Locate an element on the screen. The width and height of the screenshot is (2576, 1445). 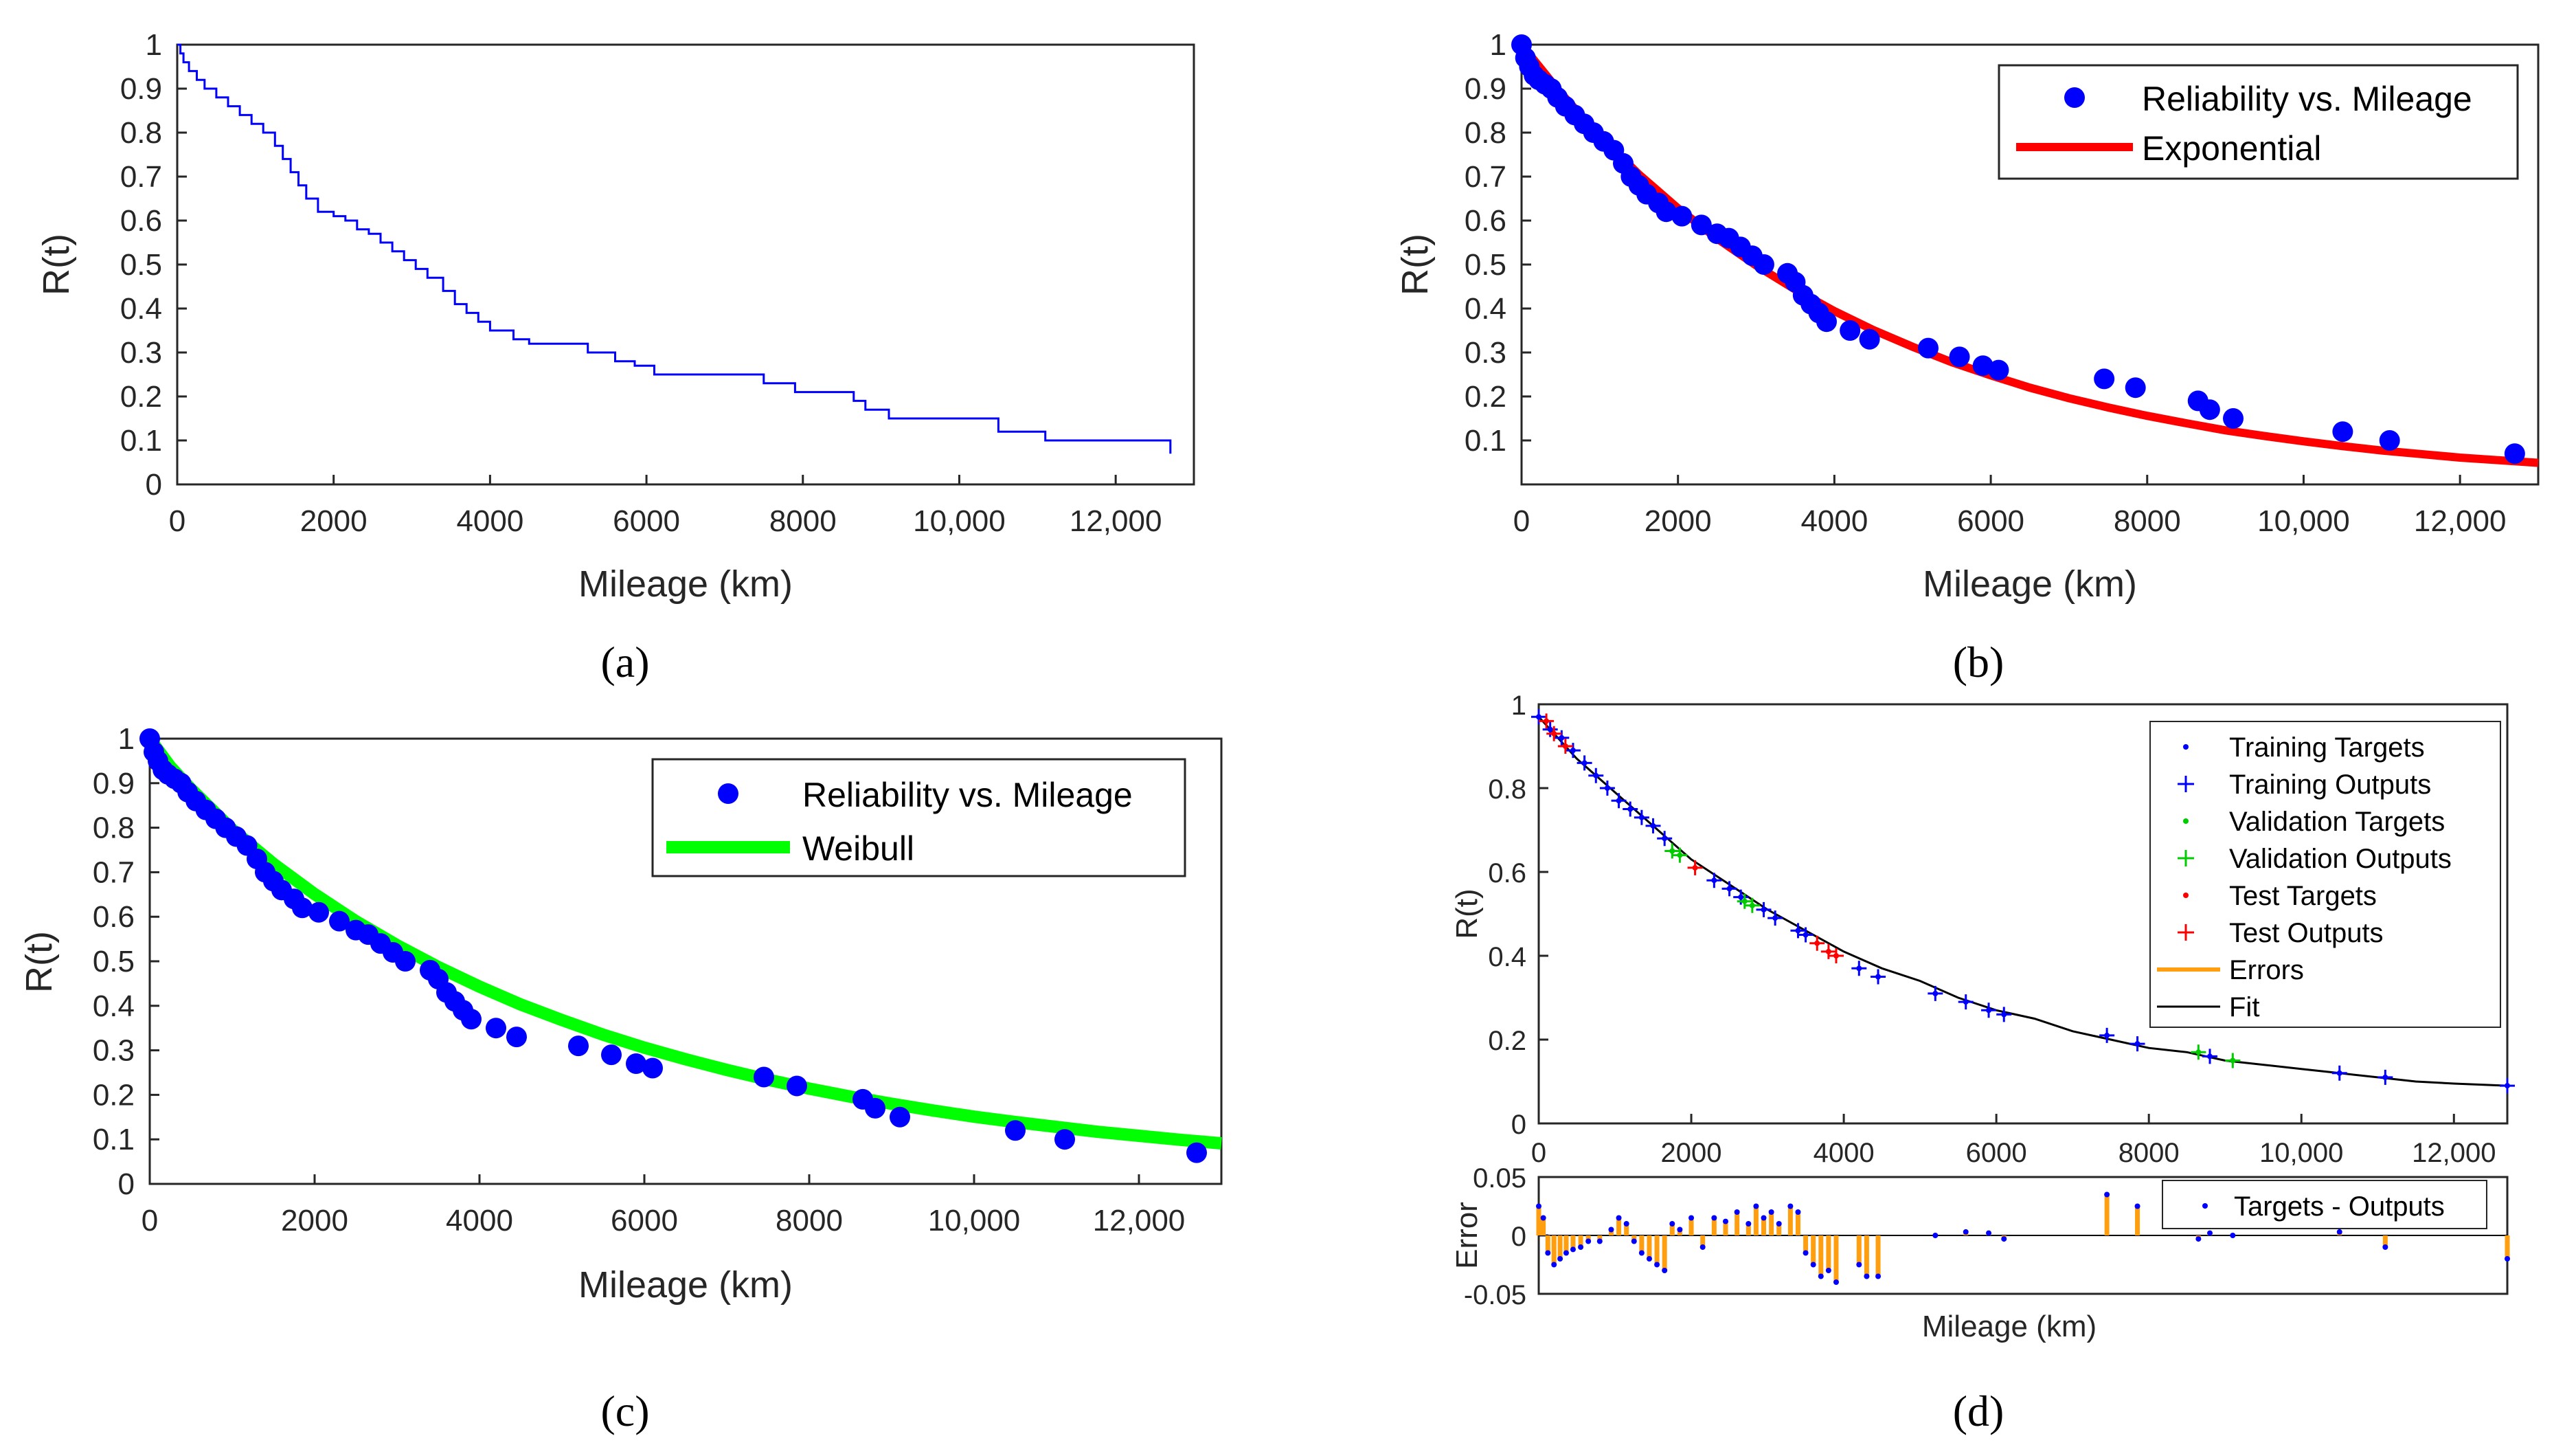
panel-b-ytick-label: 0.3 is located at coordinates (1485, 353).